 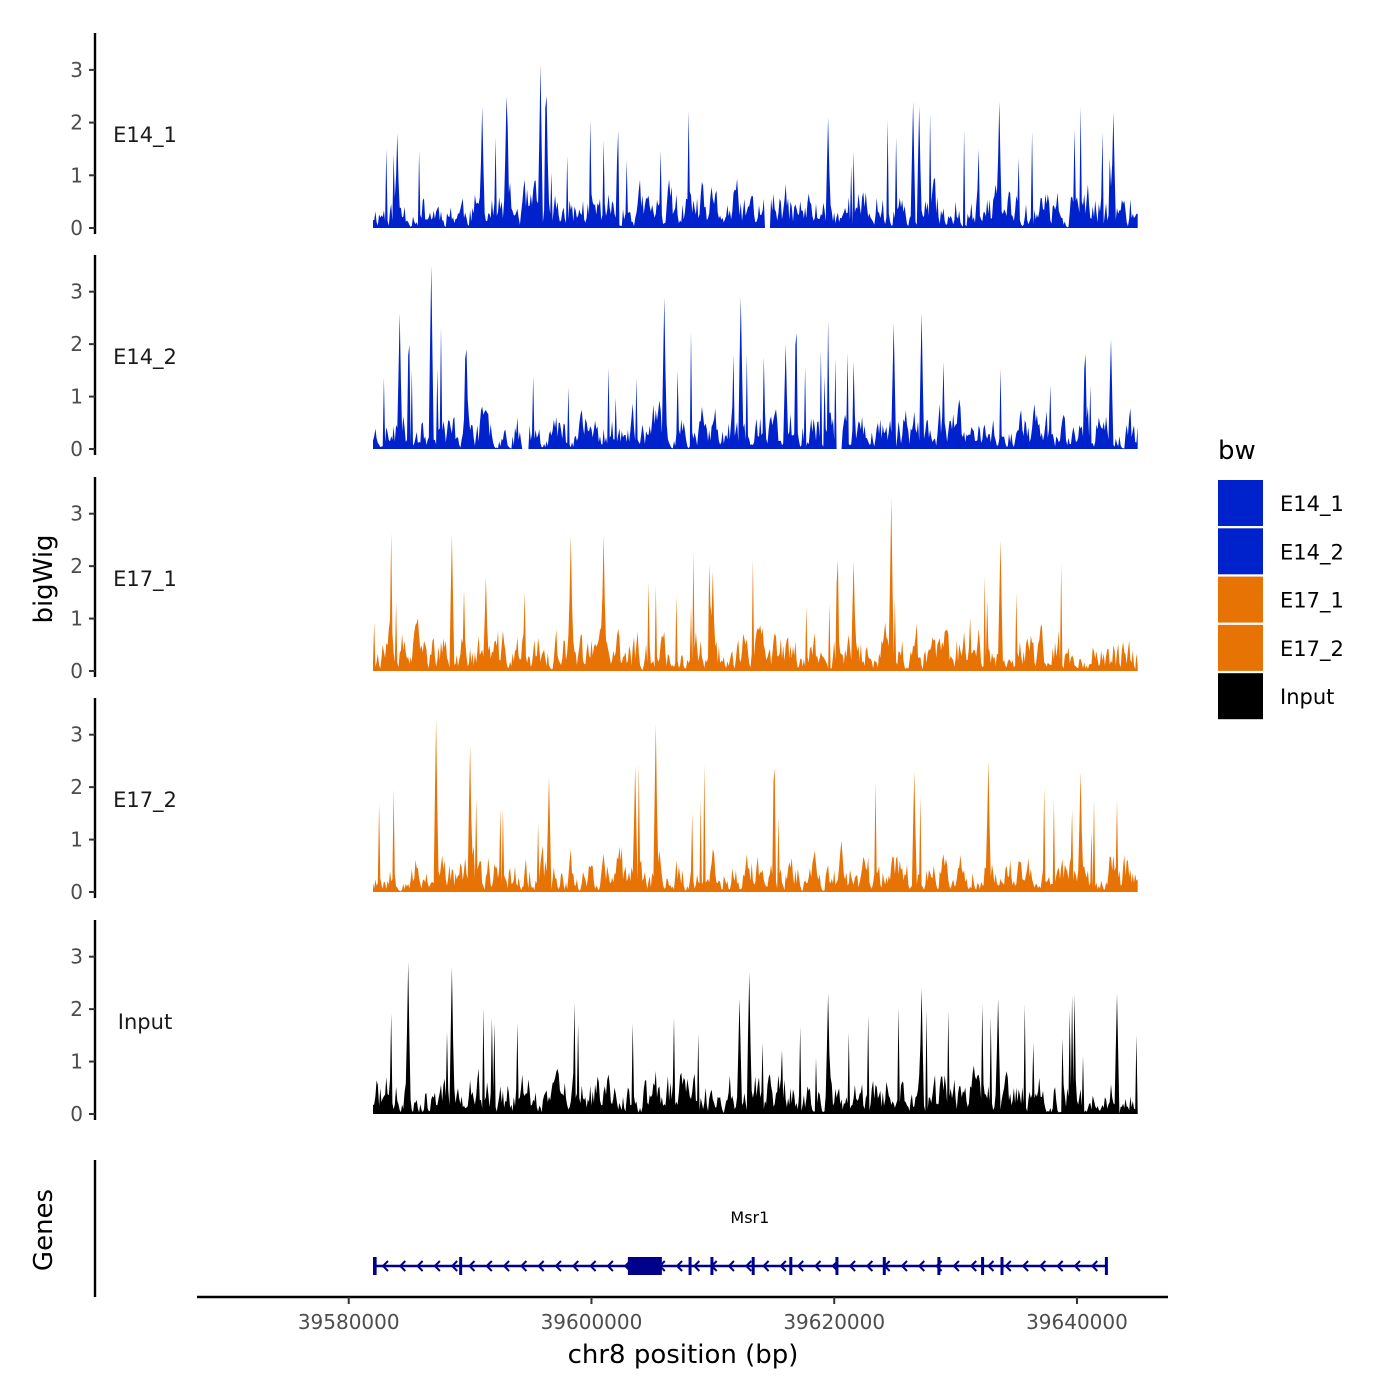 I want to click on legend-label: E17_2, so click(x=1312, y=649).